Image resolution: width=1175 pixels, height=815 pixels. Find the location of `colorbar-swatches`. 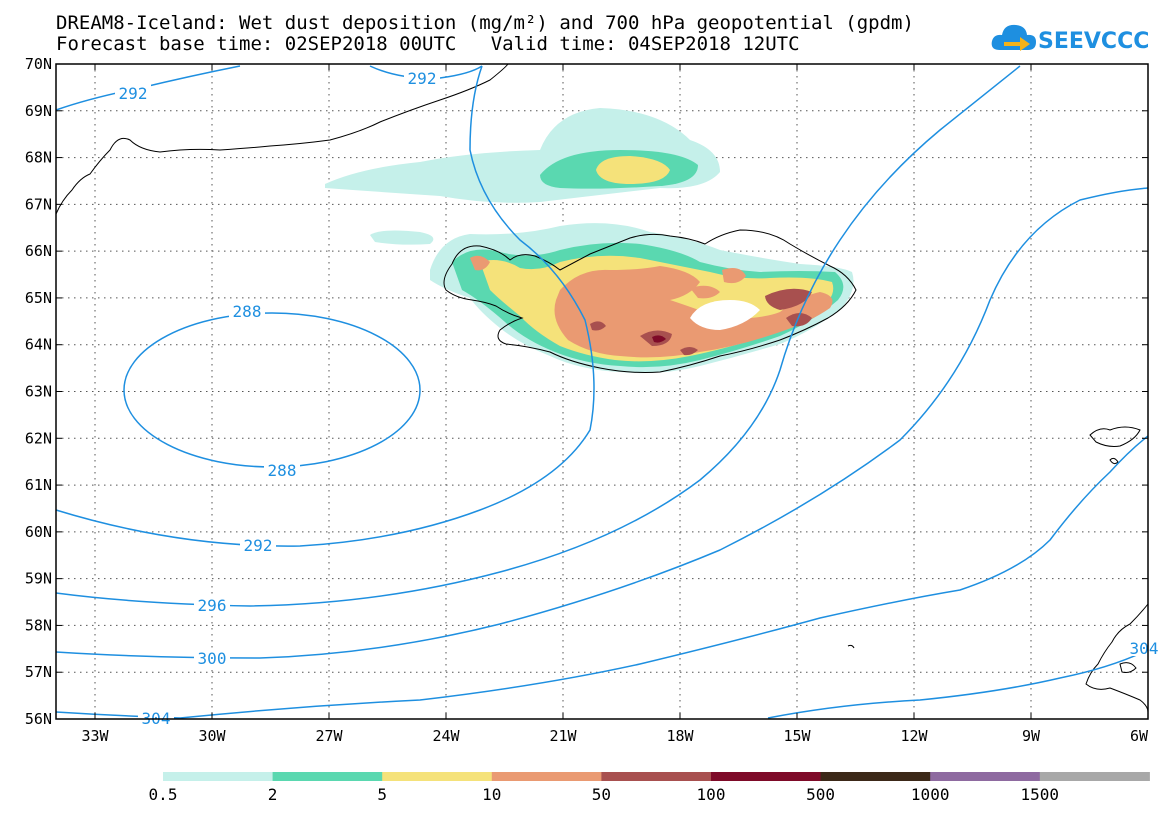

colorbar-swatches is located at coordinates (656, 776).